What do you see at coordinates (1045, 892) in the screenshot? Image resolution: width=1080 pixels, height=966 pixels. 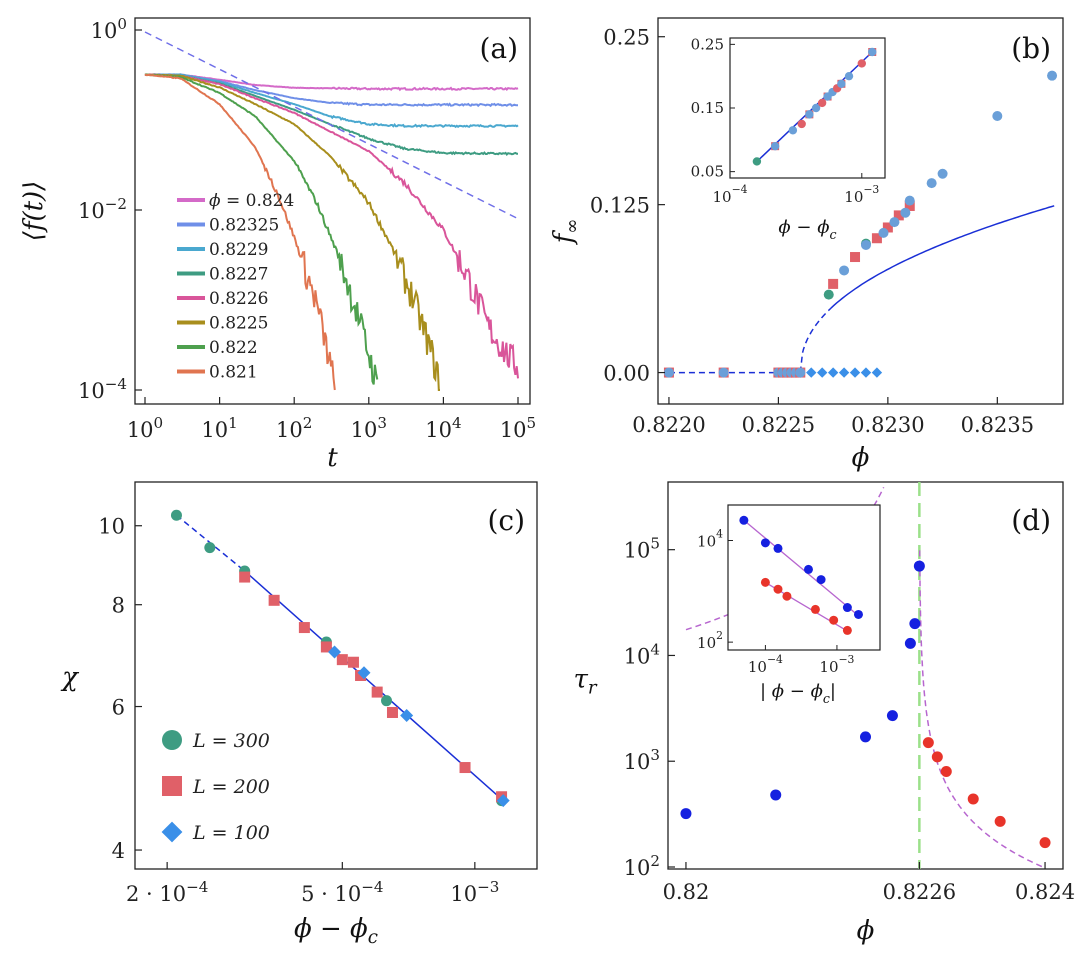 I see `x-tick-label: 0.824` at bounding box center [1045, 892].